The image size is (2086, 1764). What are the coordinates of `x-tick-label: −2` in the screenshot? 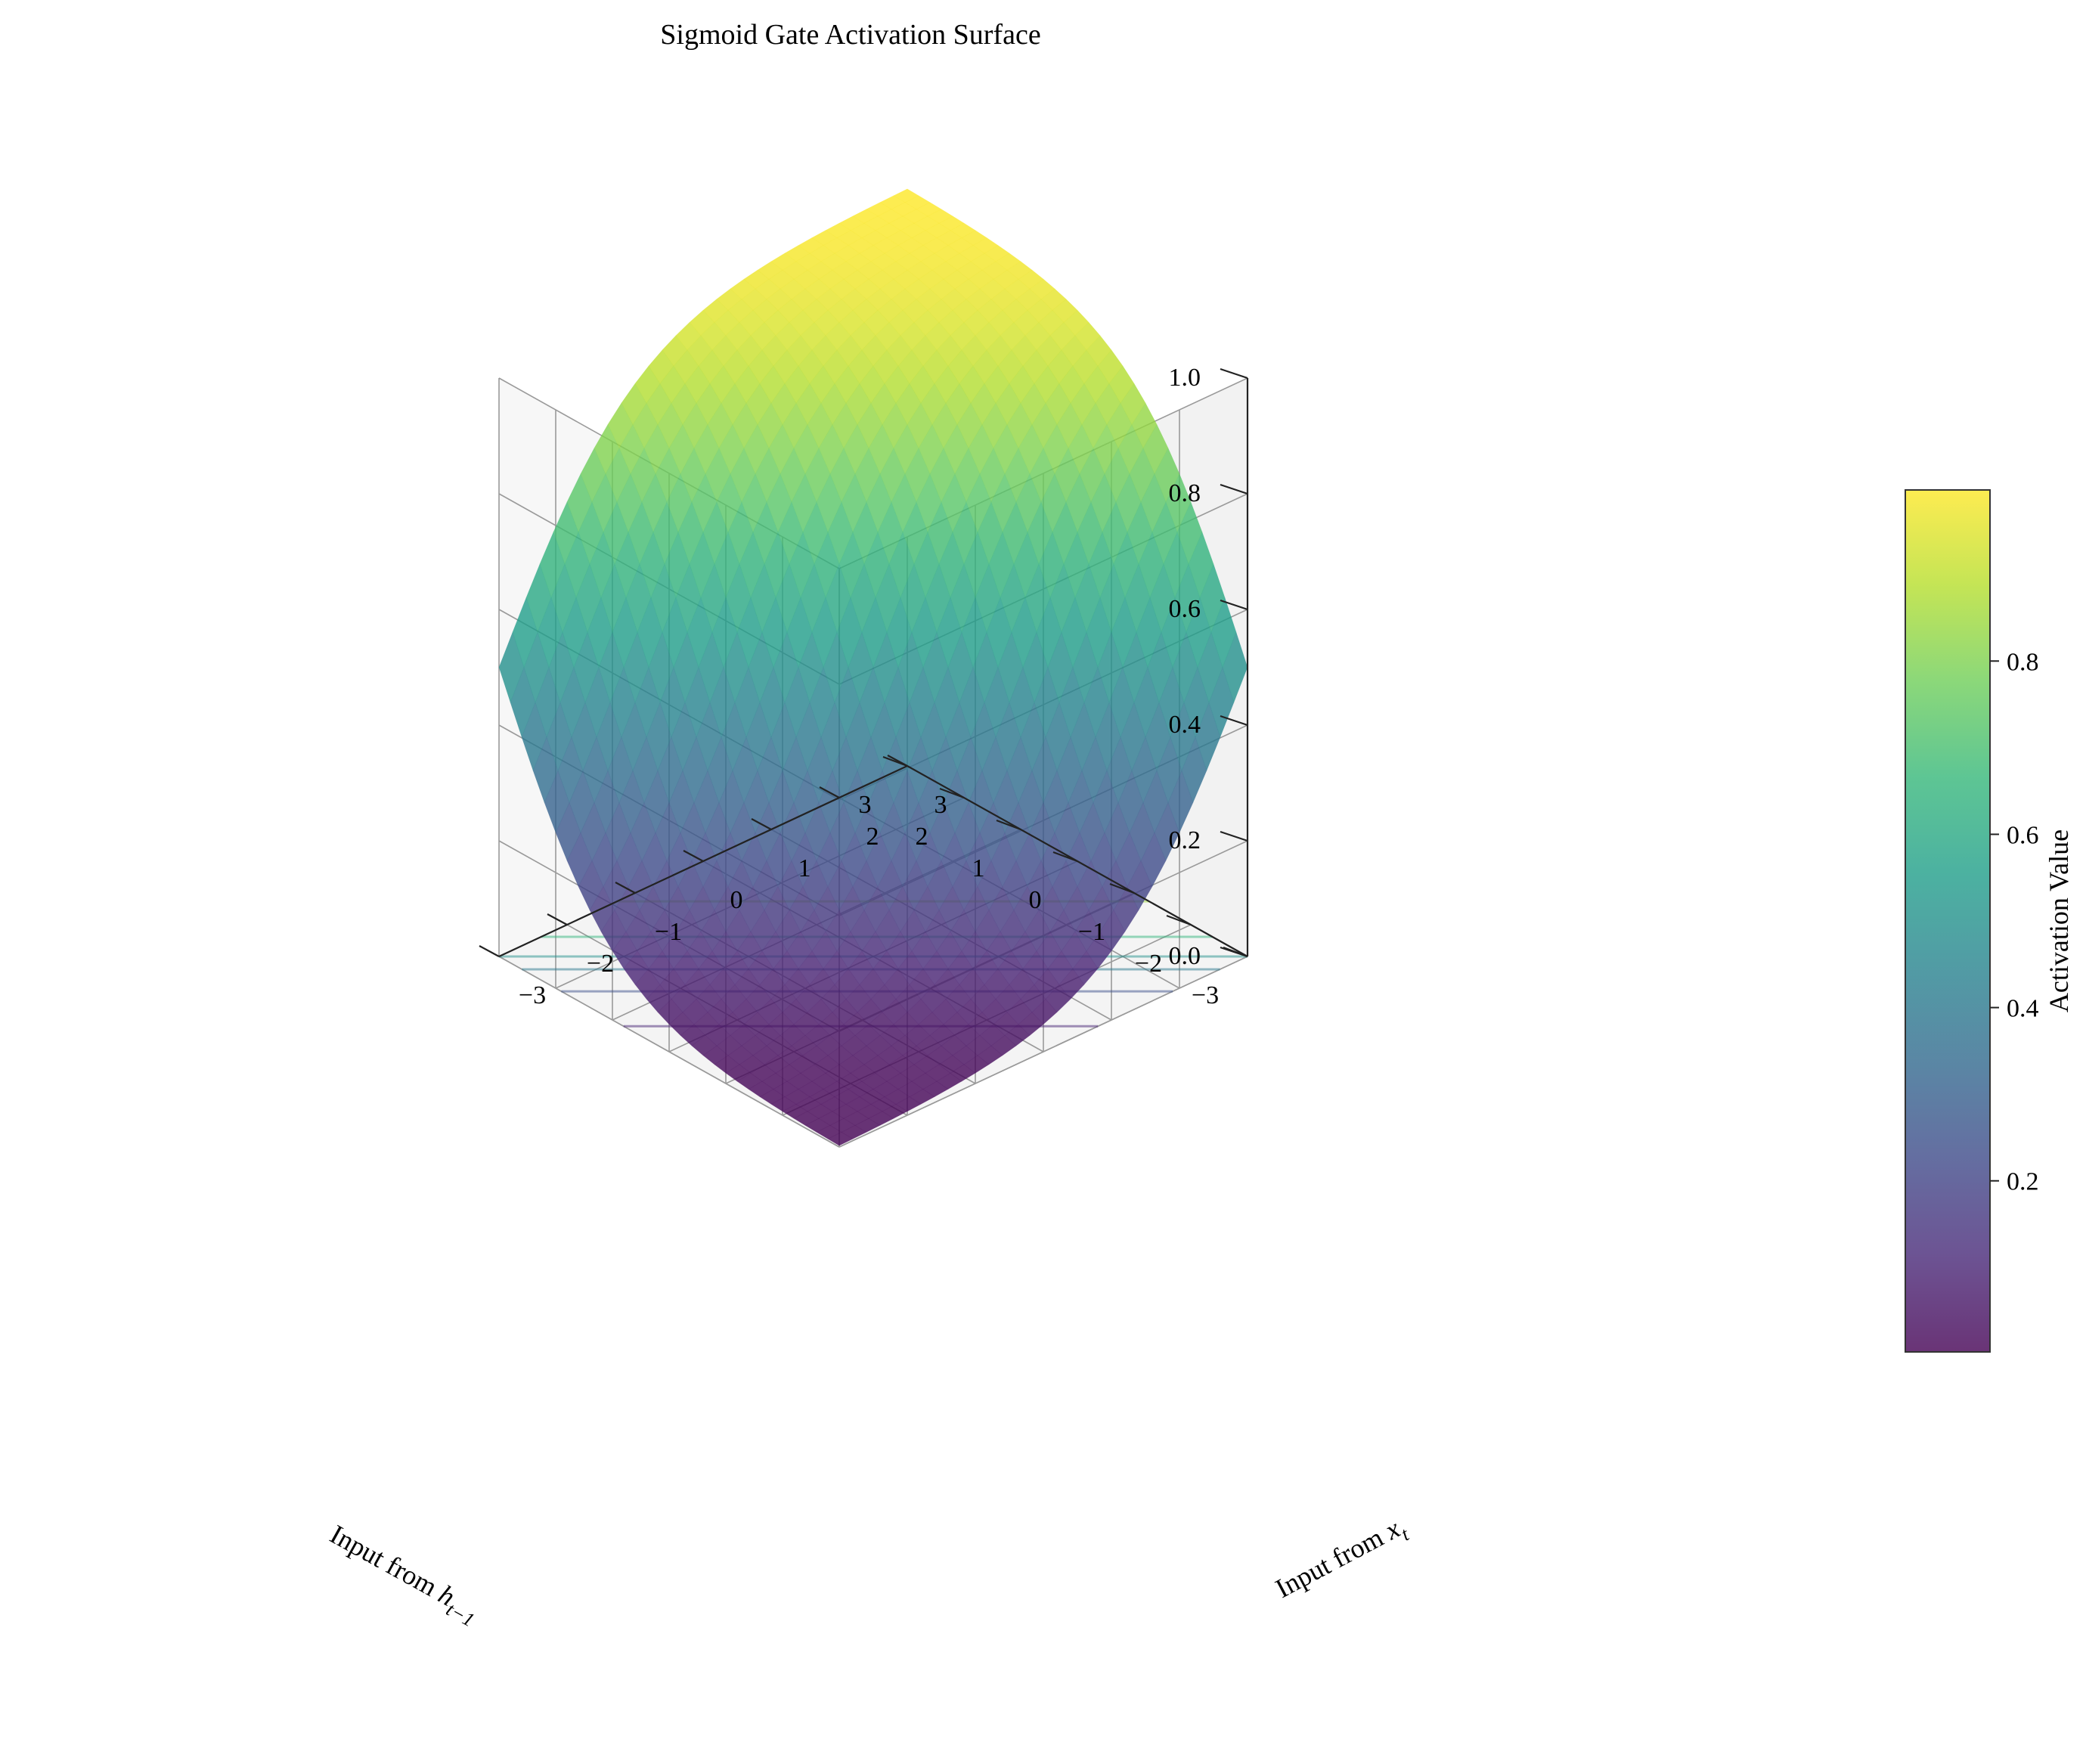 It's located at (1148, 964).